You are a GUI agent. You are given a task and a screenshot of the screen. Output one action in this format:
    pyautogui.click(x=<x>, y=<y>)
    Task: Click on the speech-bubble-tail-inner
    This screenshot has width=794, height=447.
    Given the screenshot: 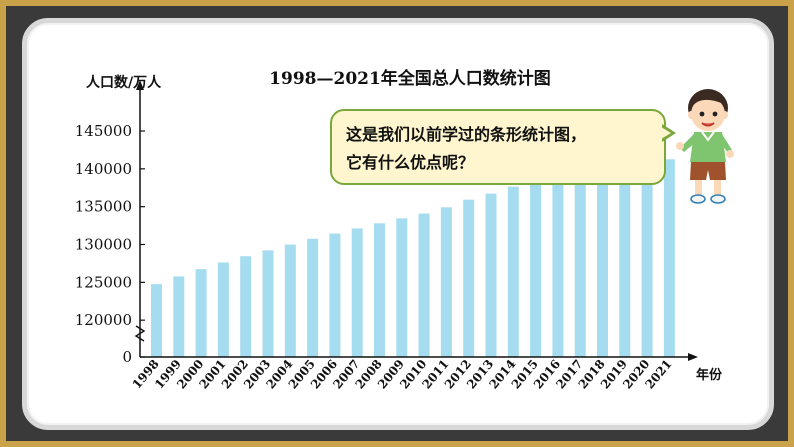 What is the action you would take?
    pyautogui.click(x=666, y=133)
    